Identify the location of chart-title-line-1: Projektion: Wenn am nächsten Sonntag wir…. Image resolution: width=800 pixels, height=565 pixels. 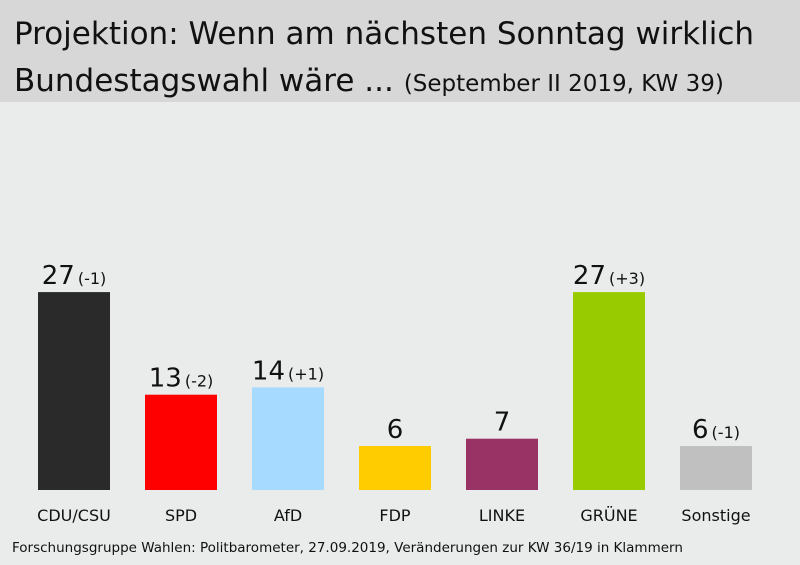
(384, 34).